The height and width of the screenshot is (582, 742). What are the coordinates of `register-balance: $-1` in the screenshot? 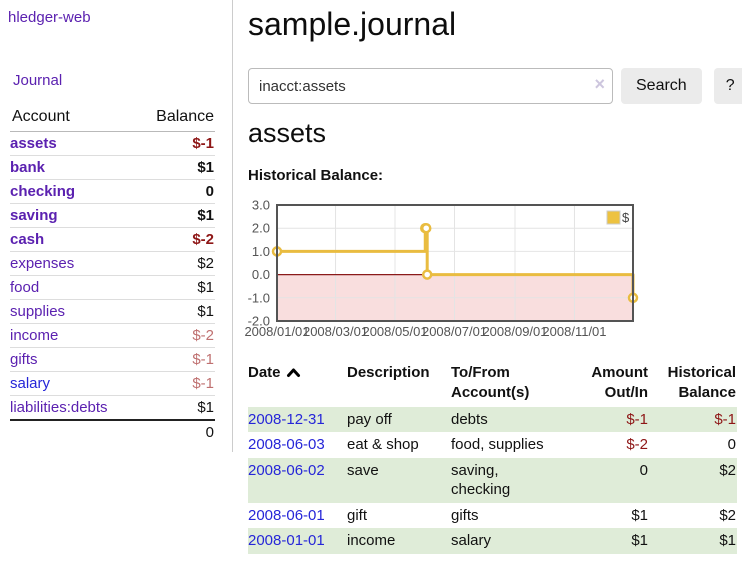 It's located at (693, 419).